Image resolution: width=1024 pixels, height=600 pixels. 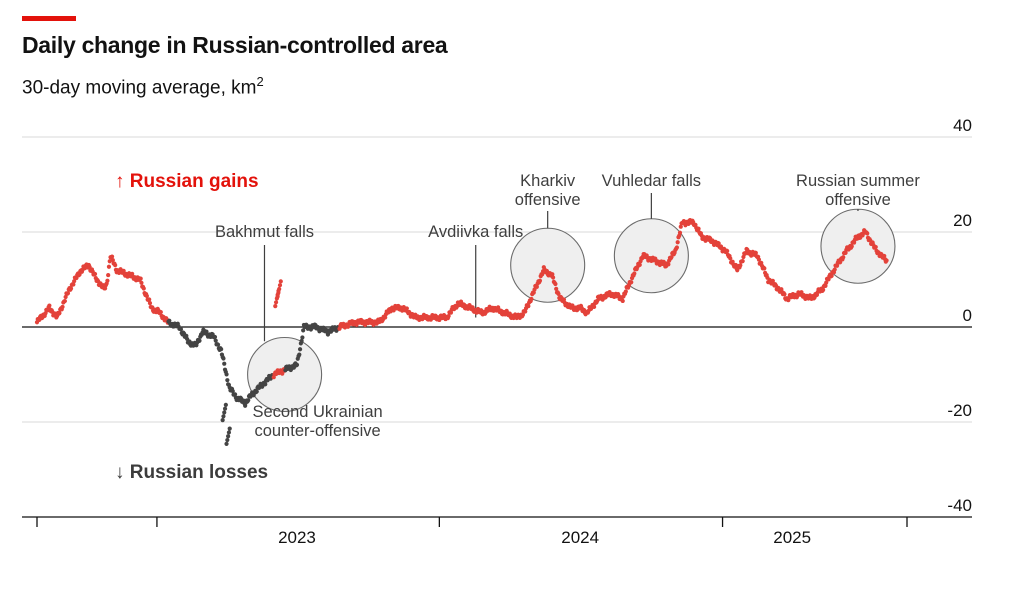 What do you see at coordinates (959, 505) in the screenshot?
I see `y-tick-label: -40` at bounding box center [959, 505].